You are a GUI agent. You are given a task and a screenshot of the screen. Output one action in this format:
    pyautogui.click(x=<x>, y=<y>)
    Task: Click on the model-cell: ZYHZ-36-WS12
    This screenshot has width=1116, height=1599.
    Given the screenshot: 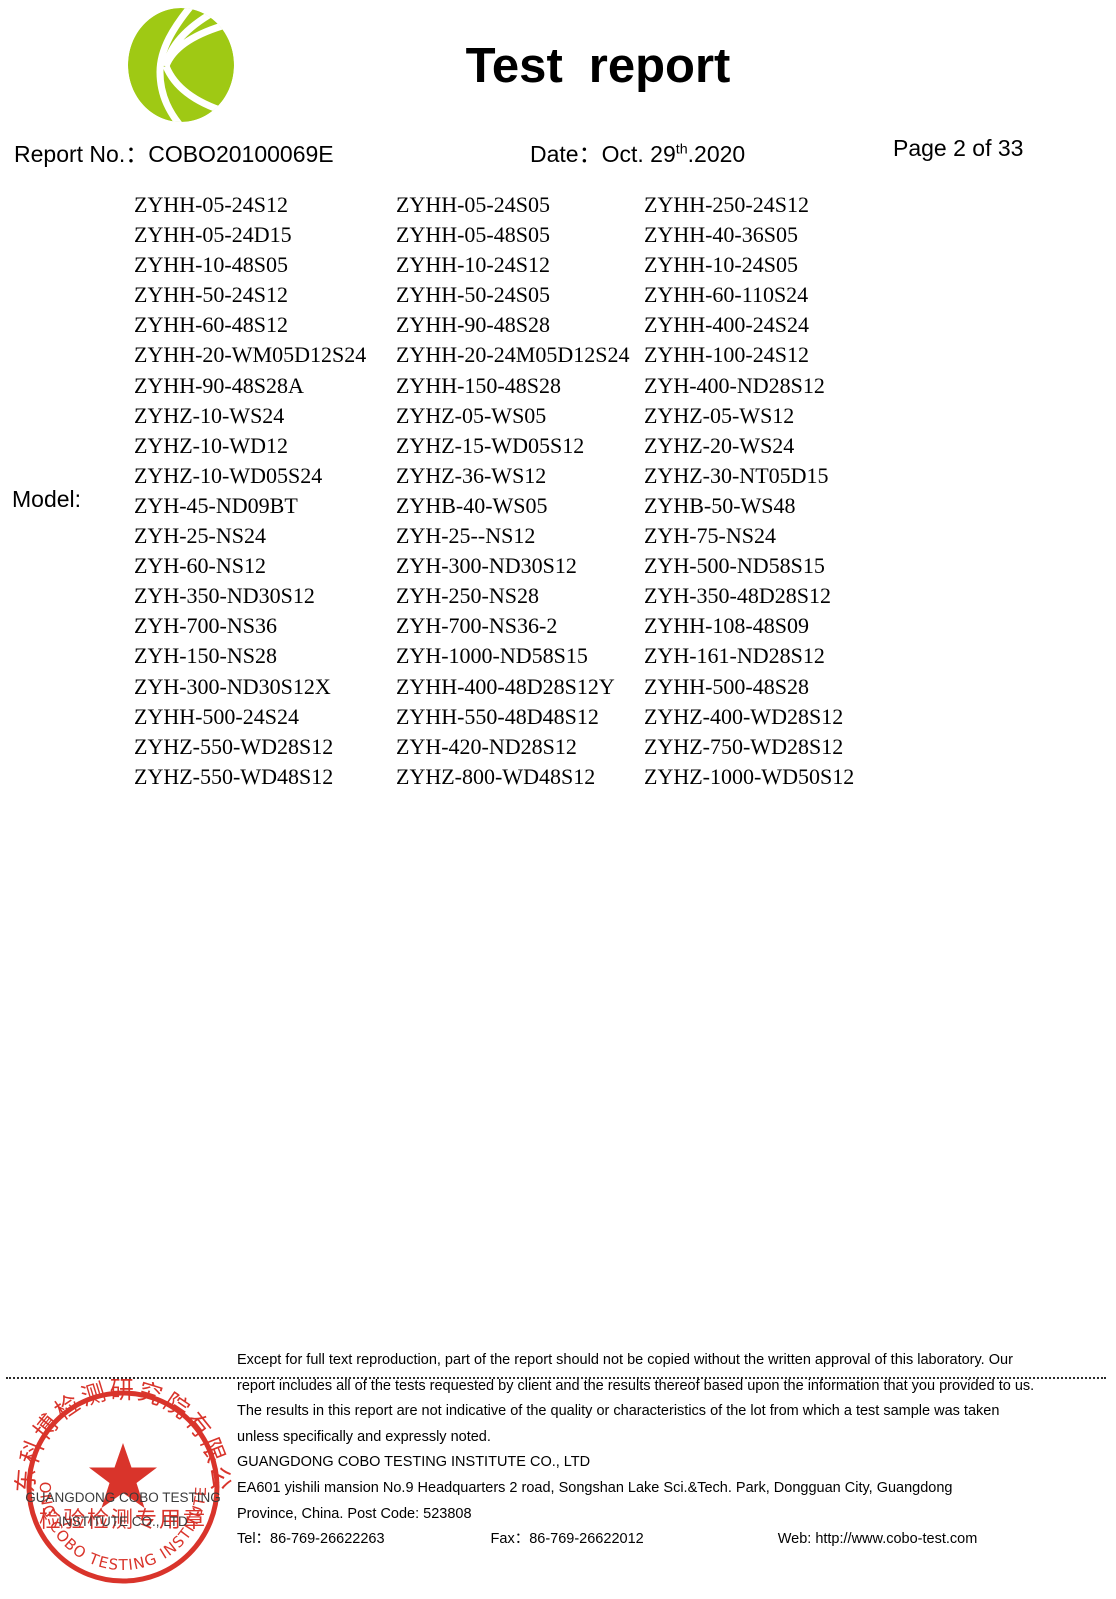 What is the action you would take?
    pyautogui.click(x=471, y=475)
    